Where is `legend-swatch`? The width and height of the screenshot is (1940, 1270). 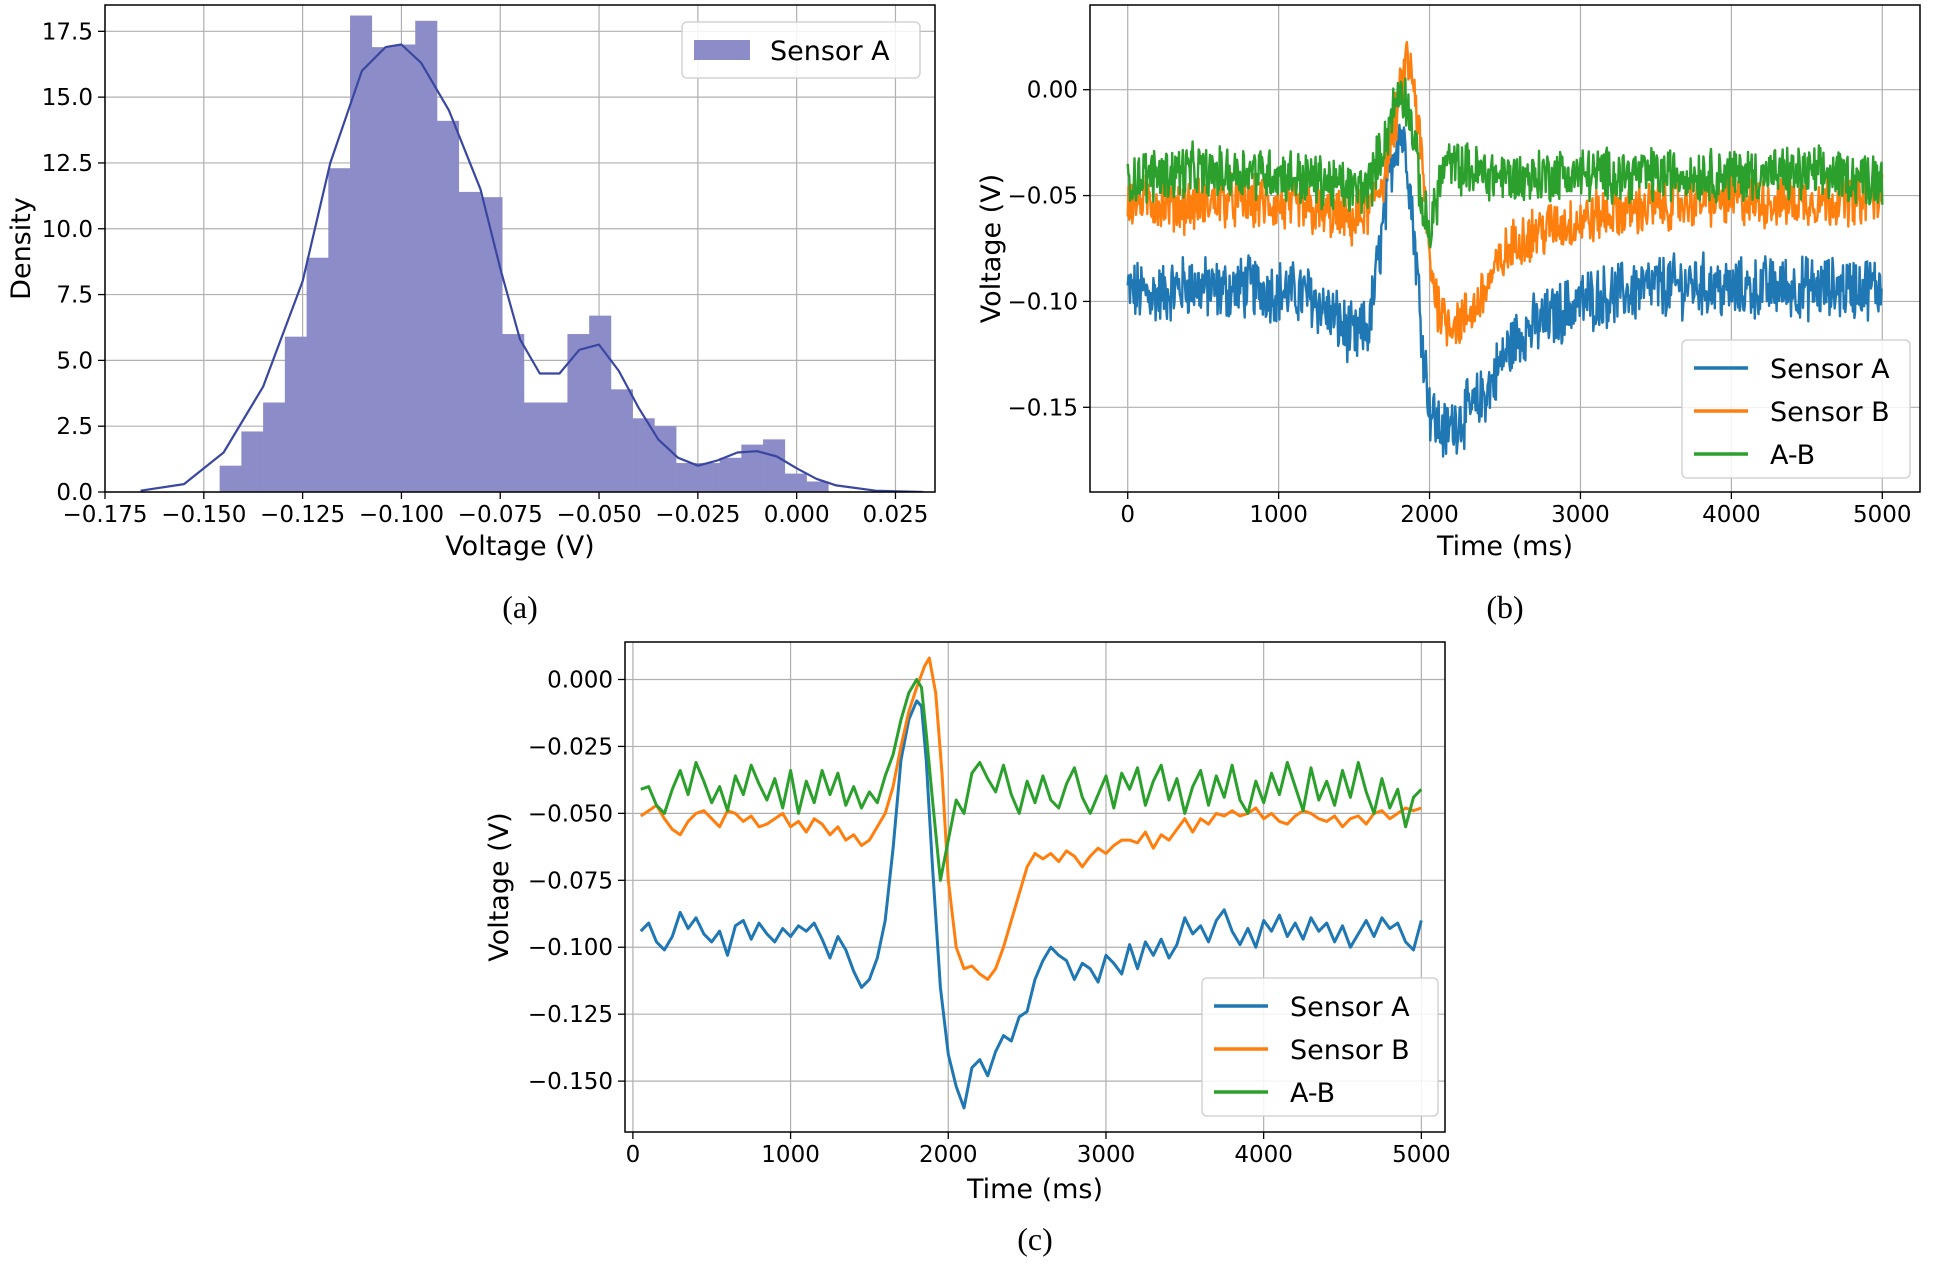
legend-swatch is located at coordinates (722, 50).